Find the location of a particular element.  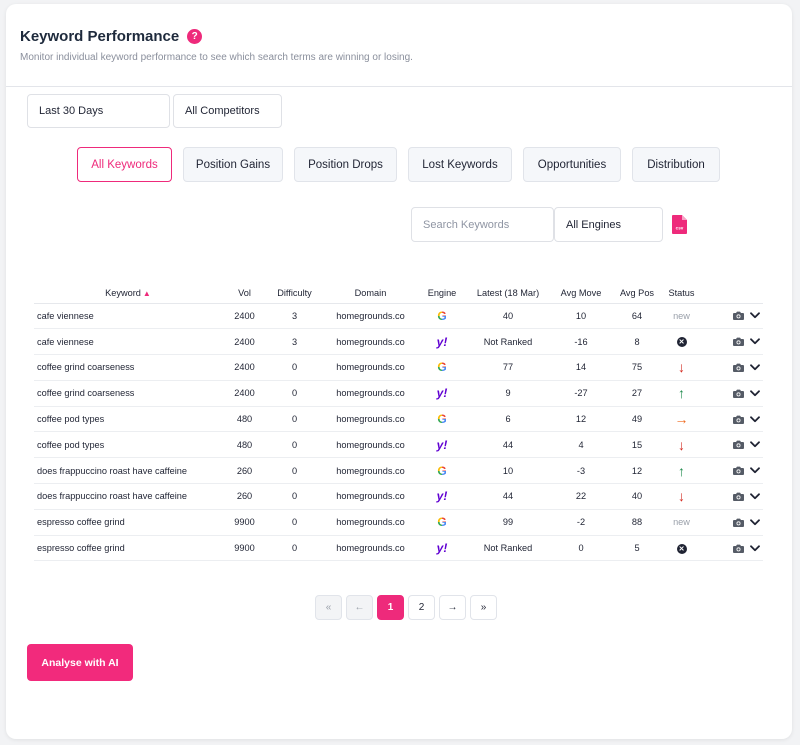

tab-lost-keywords: Lost Keywords is located at coordinates (460, 164).